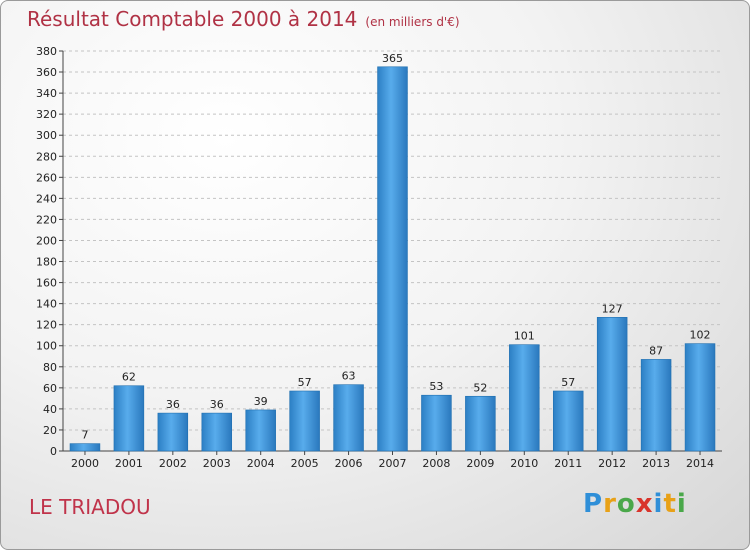 The height and width of the screenshot is (550, 750). Describe the element at coordinates (568, 421) in the screenshot. I see `bar-2011` at that location.